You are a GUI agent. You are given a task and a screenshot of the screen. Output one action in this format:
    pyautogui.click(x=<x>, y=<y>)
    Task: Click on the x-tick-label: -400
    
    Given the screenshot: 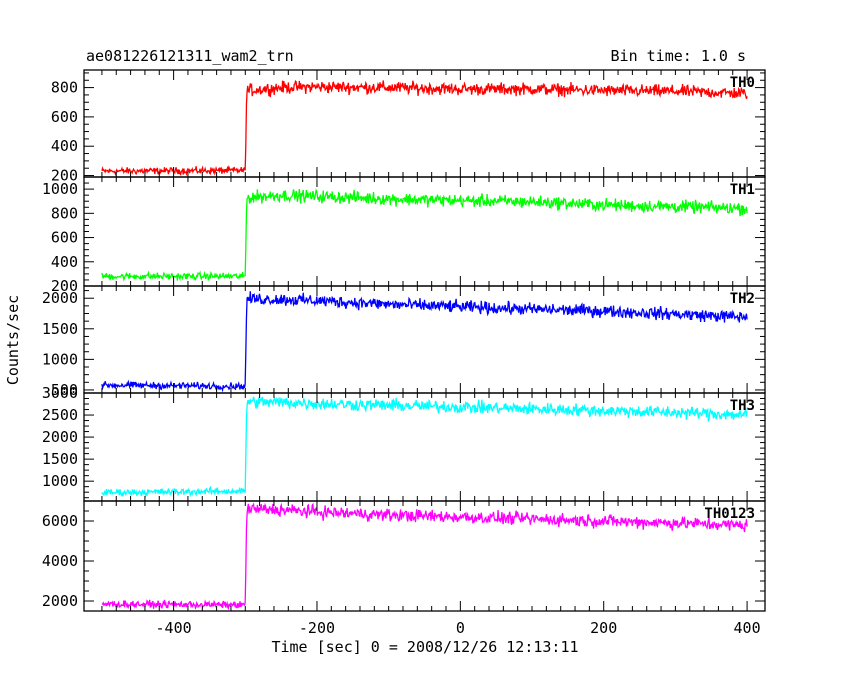 What is the action you would take?
    pyautogui.click(x=174, y=628)
    